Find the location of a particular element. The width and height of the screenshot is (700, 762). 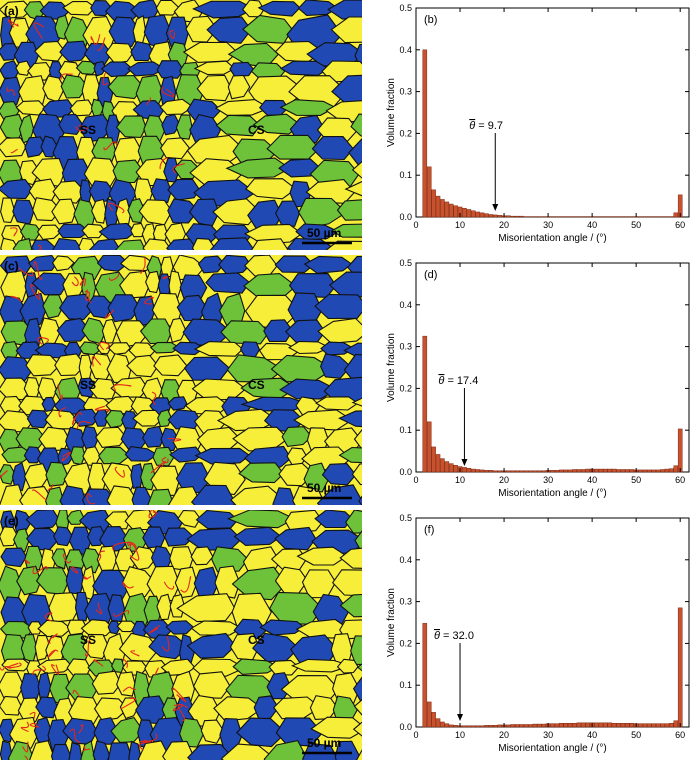

x-tick-label: 20 is located at coordinates (504, 735).